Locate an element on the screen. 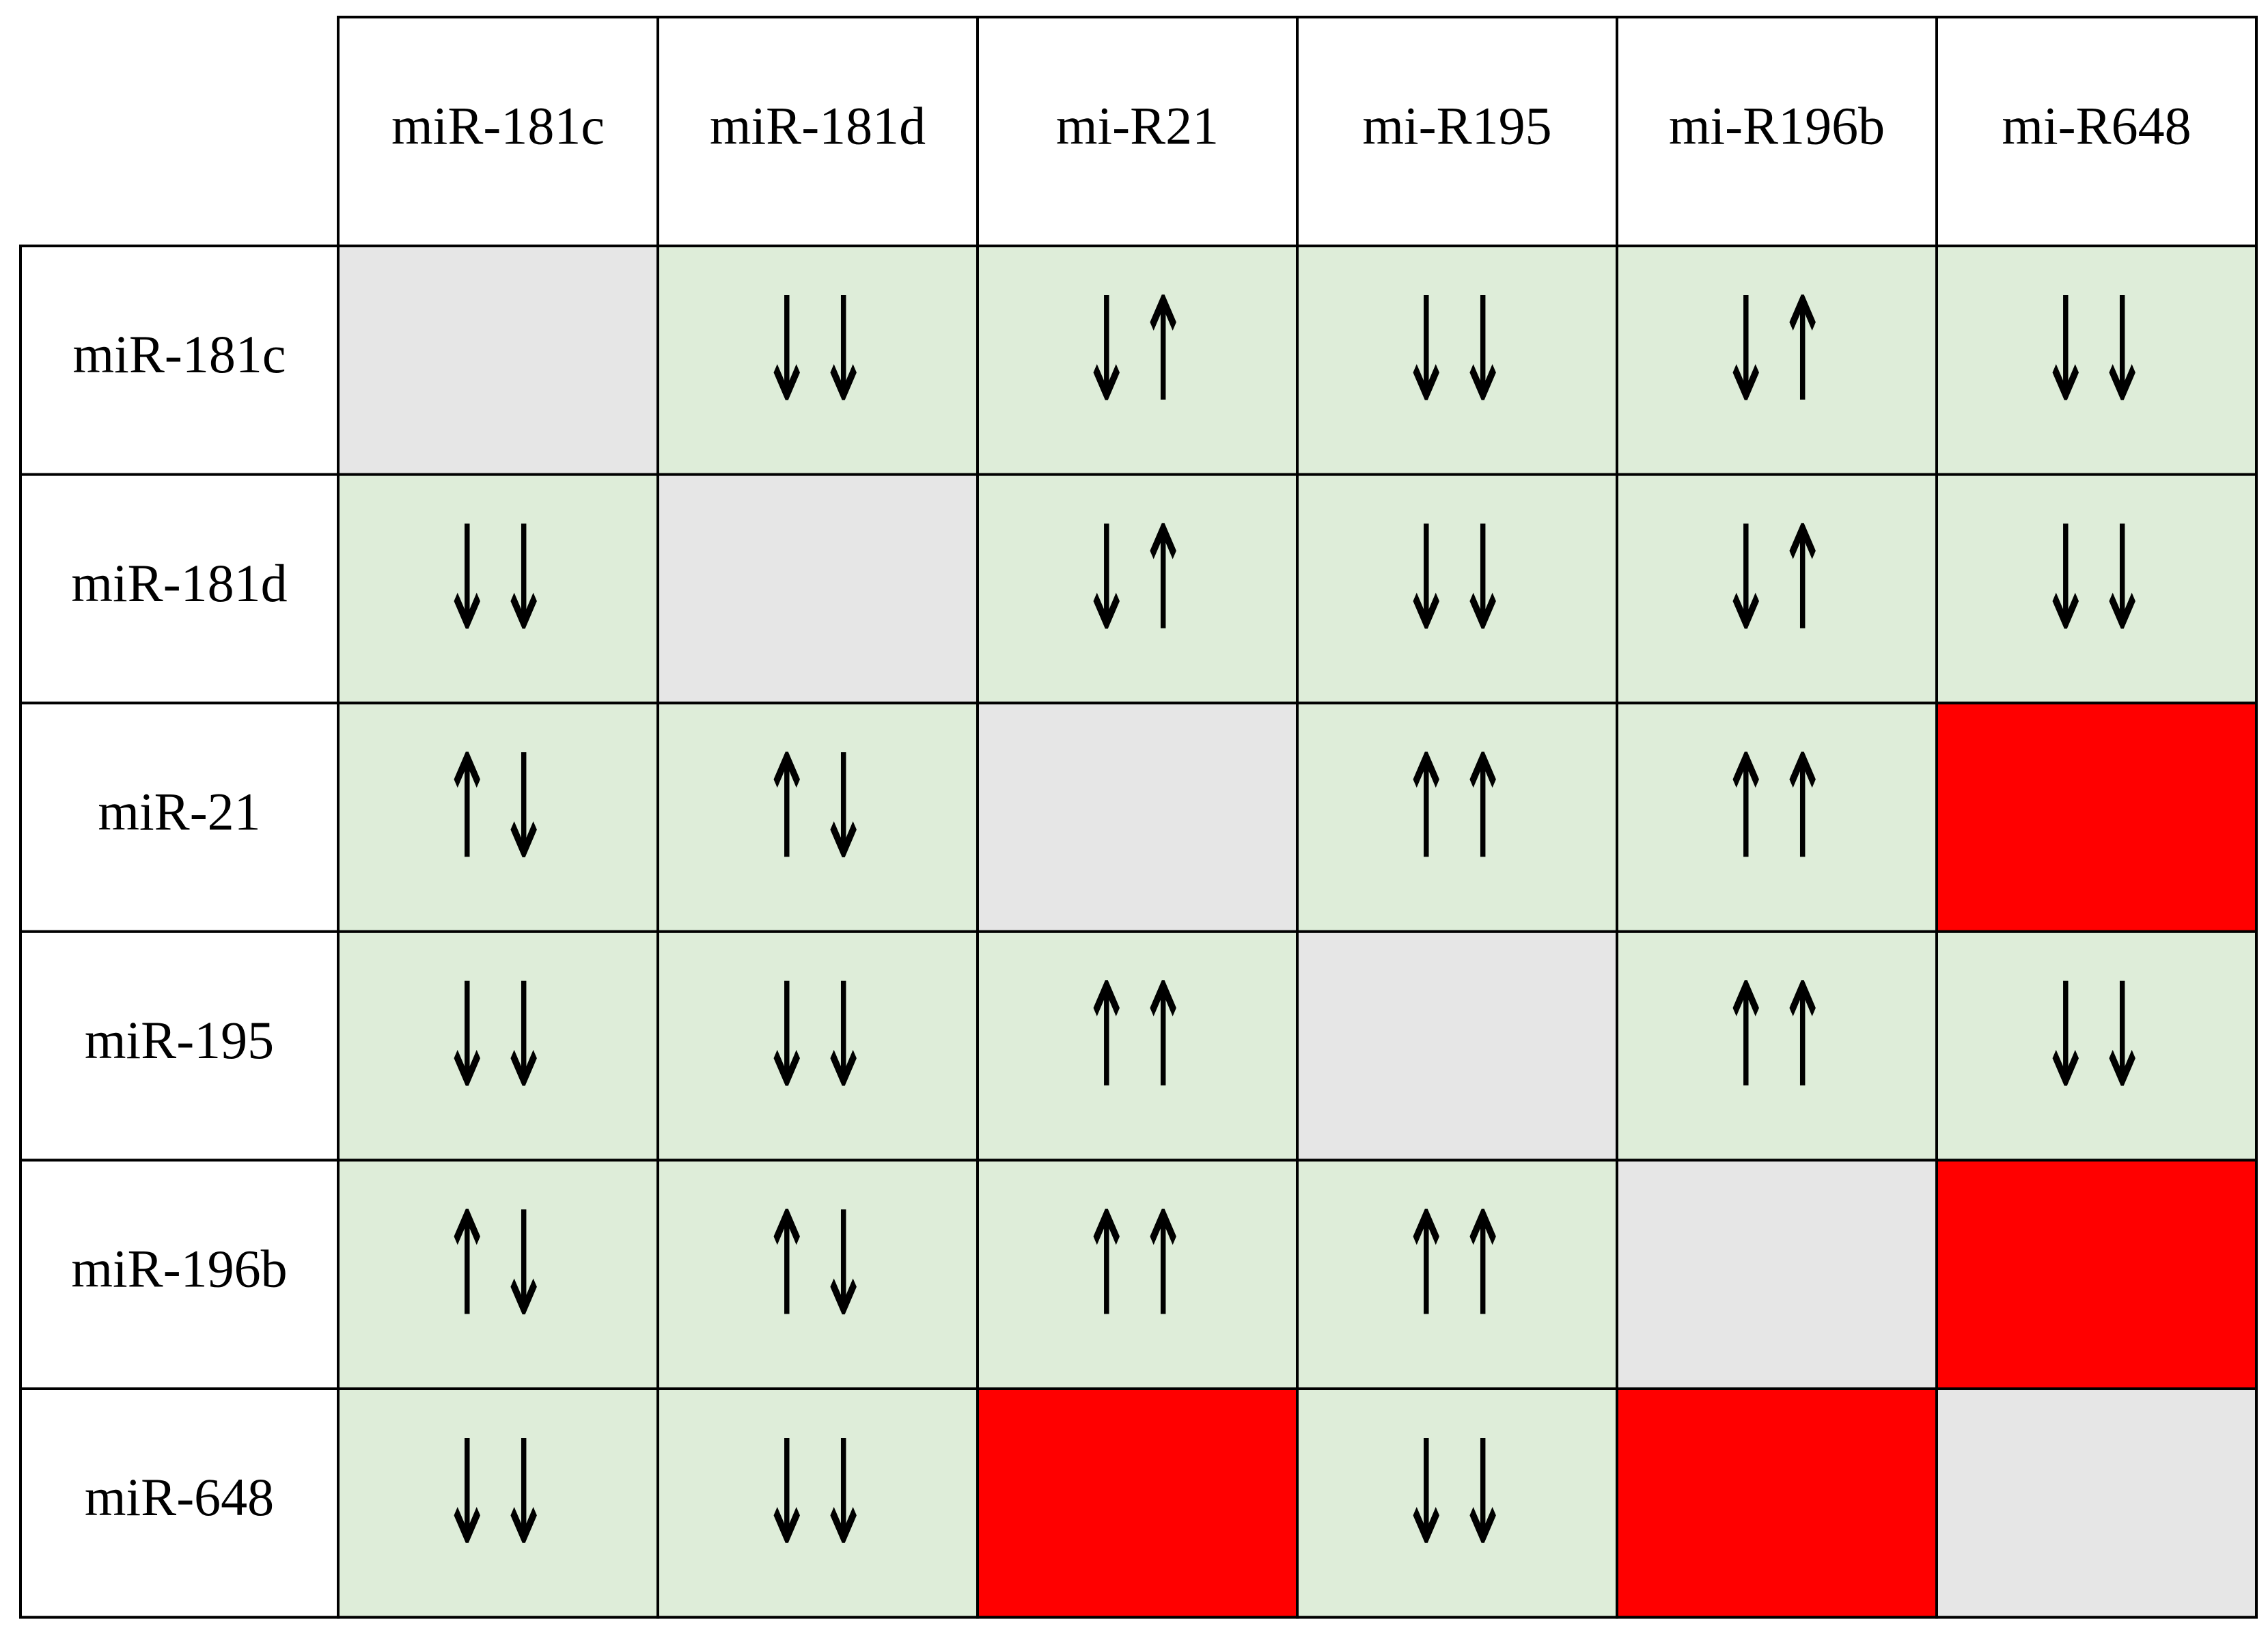 The image size is (2268, 1634). column-header: mi-R648 is located at coordinates (2096, 126).